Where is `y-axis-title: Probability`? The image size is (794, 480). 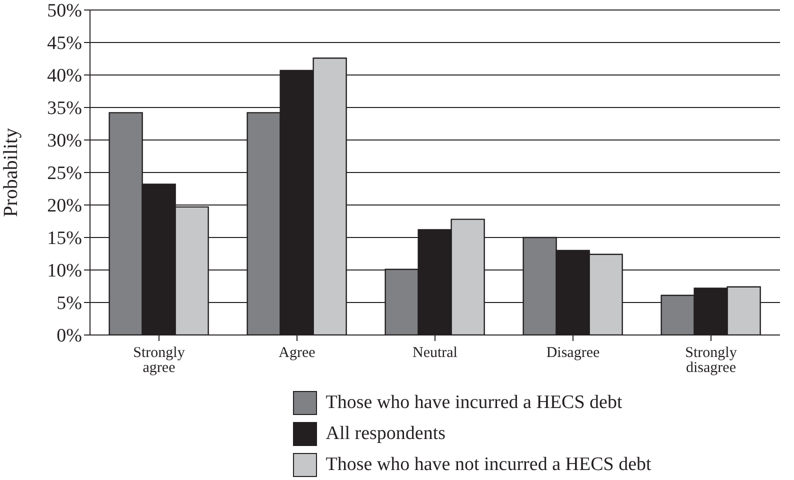 y-axis-title: Probability is located at coordinates (11, 172).